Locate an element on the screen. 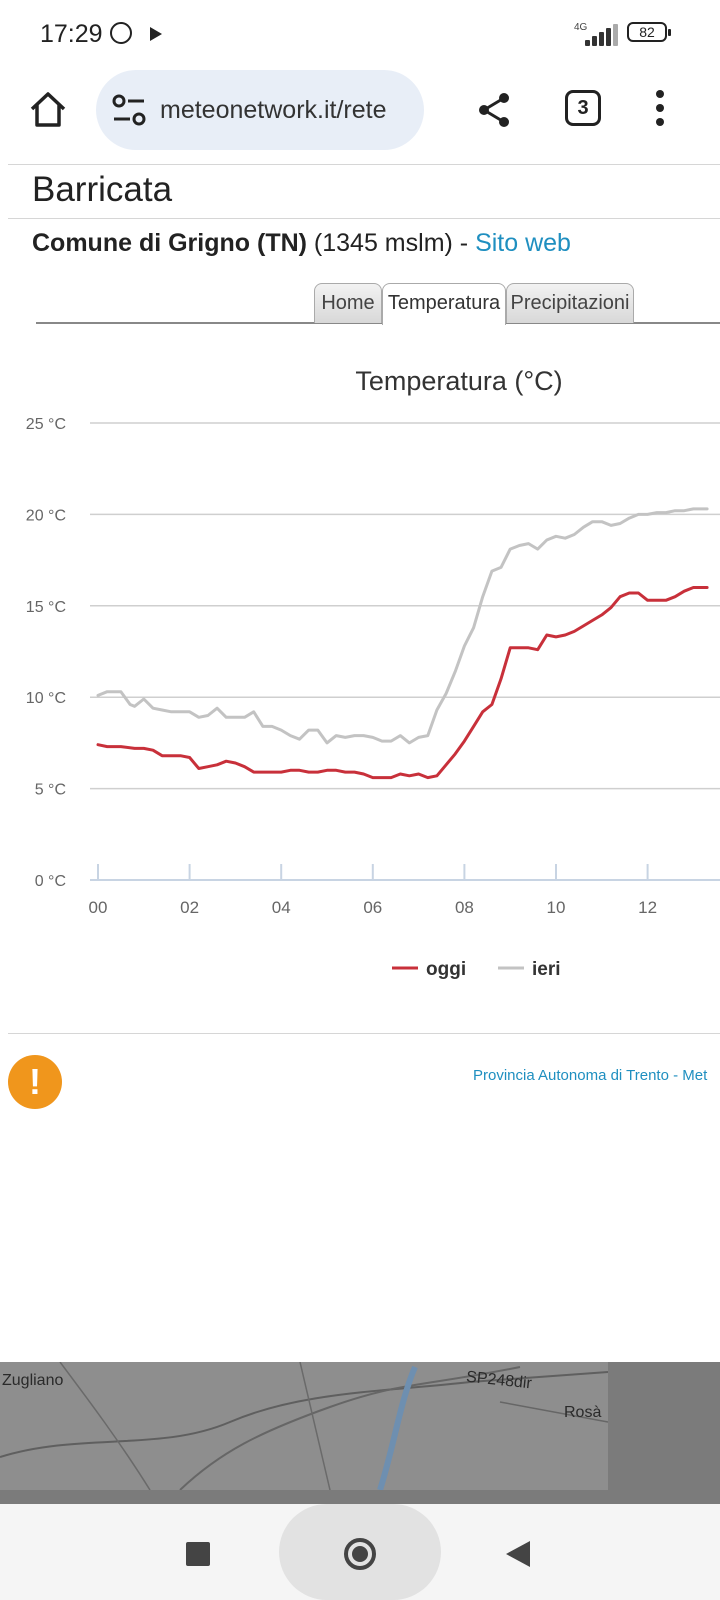 The height and width of the screenshot is (1600, 720). warning-icon: ! is located at coordinates (35, 1082).